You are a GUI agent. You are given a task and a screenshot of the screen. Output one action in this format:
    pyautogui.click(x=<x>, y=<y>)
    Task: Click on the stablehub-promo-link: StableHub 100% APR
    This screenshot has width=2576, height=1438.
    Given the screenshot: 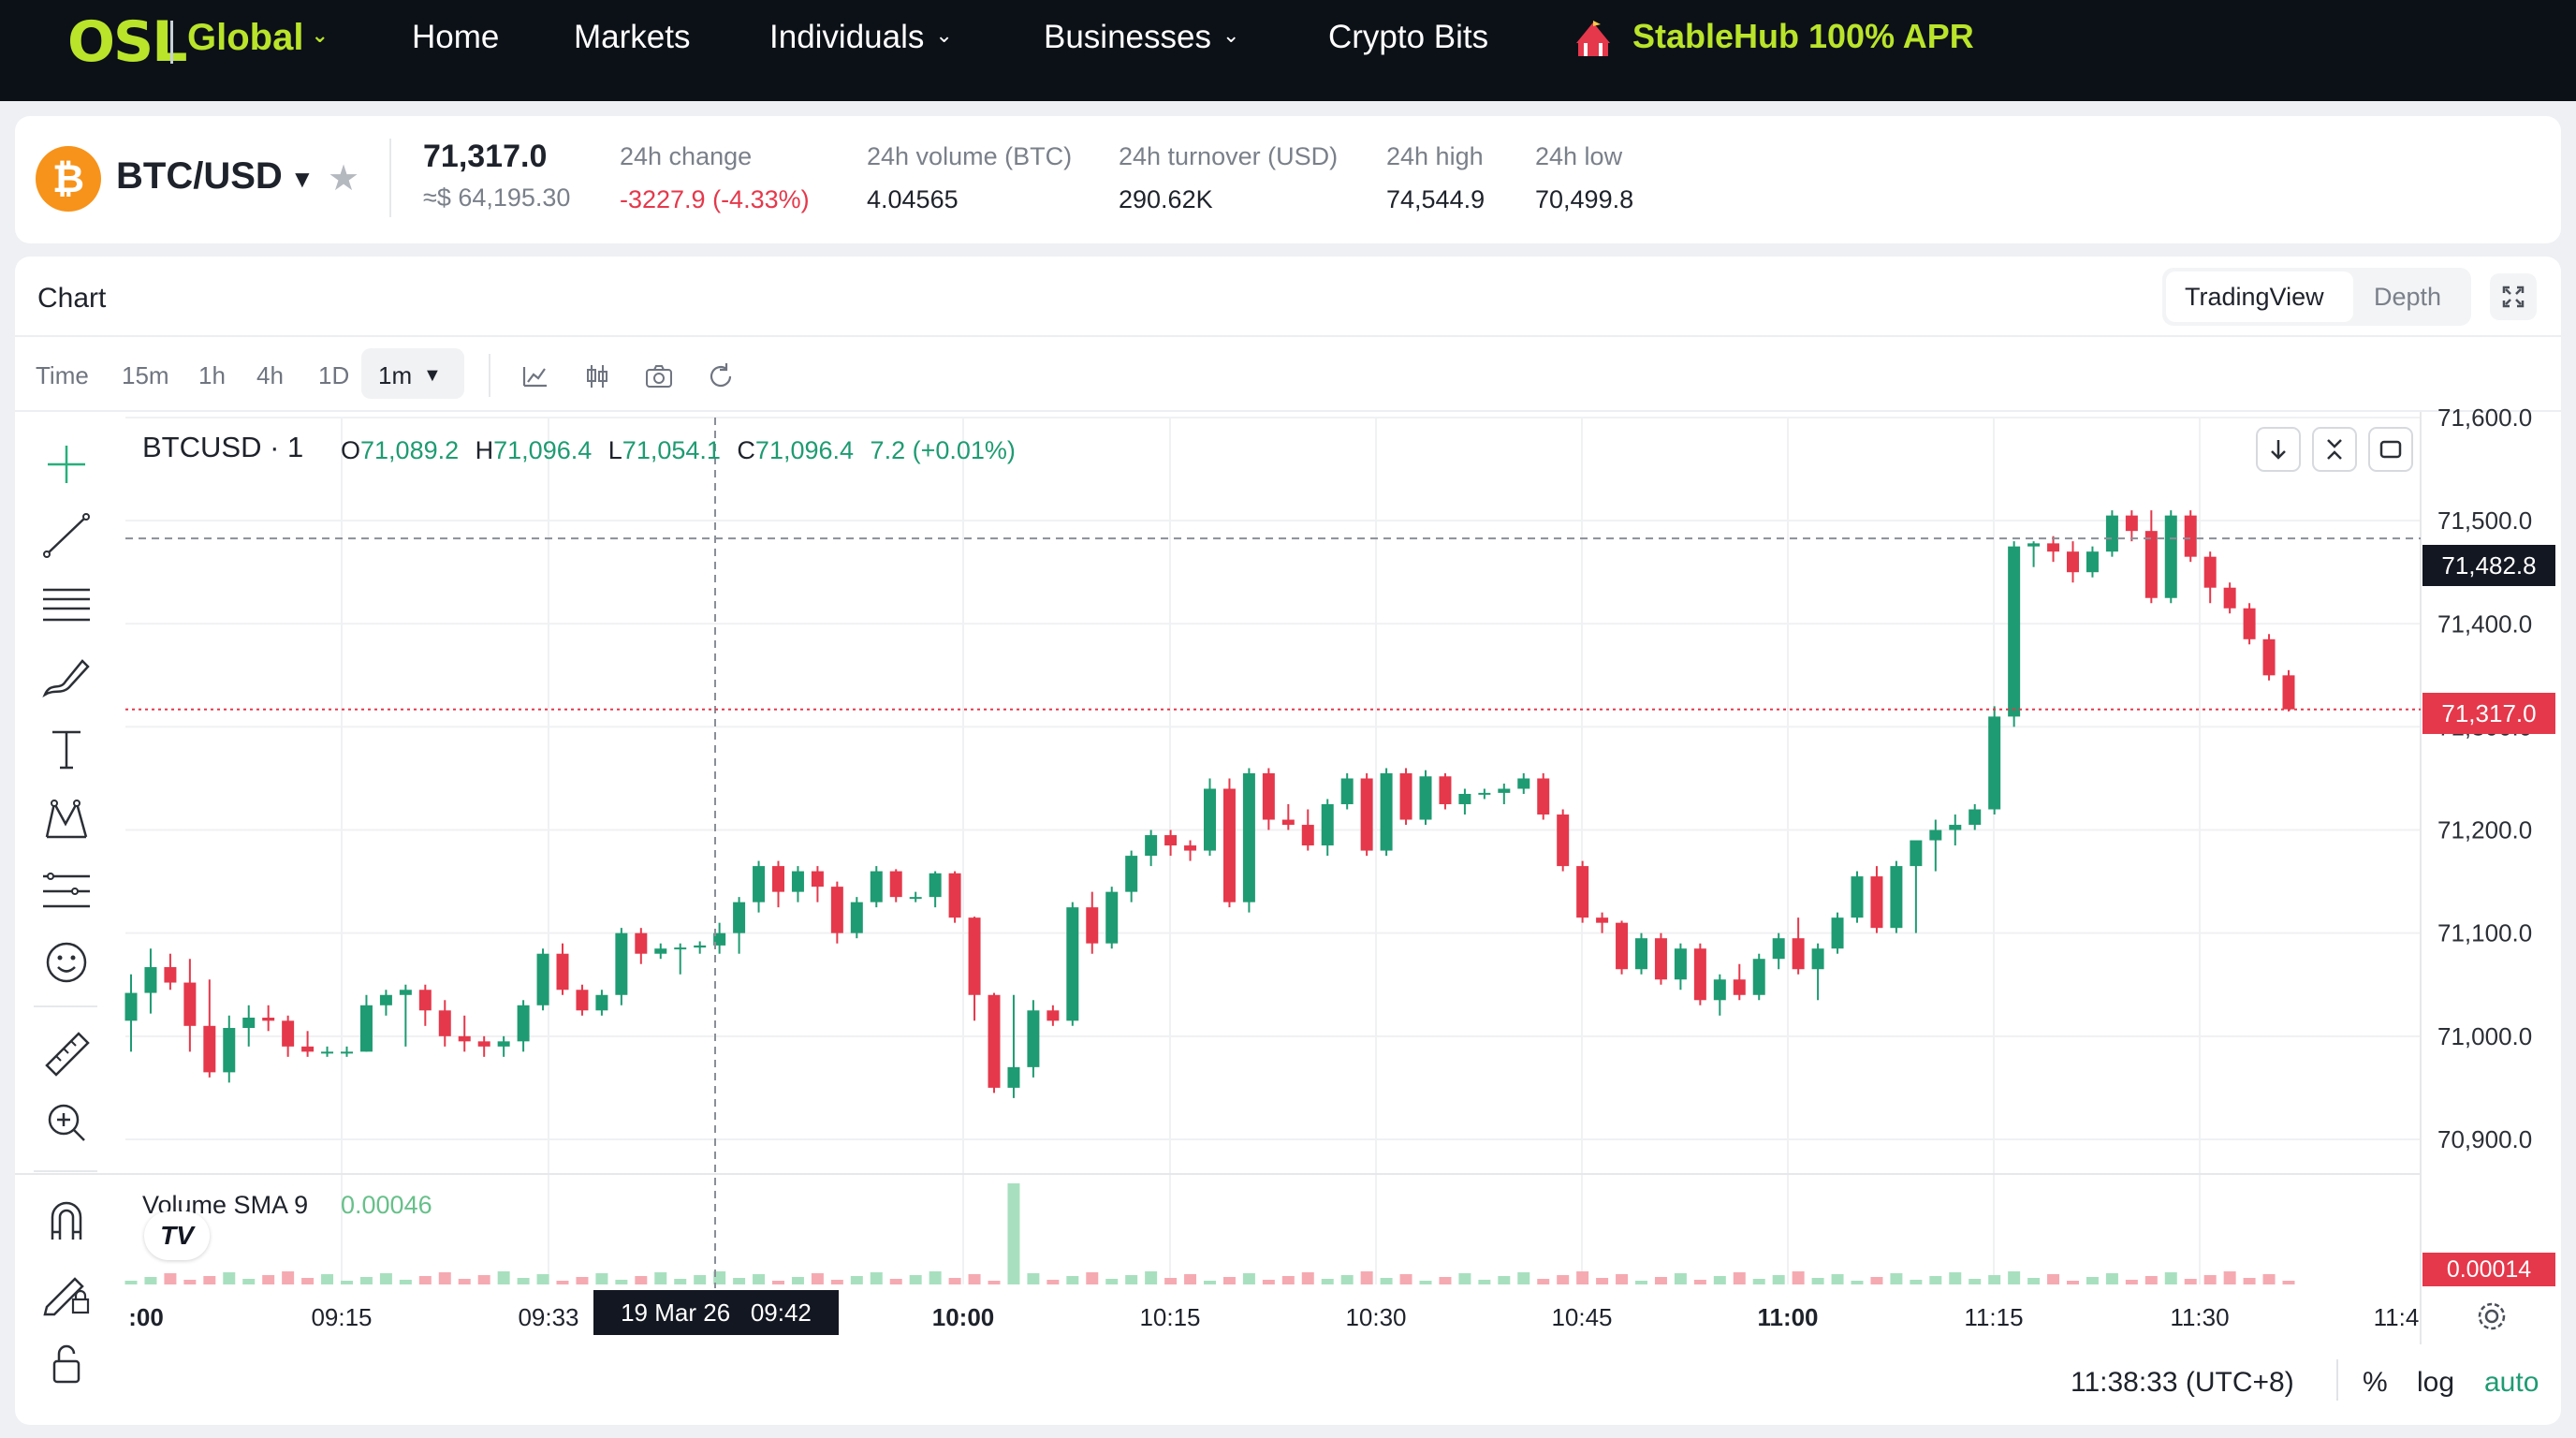 What is the action you would take?
    pyautogui.click(x=1803, y=36)
    